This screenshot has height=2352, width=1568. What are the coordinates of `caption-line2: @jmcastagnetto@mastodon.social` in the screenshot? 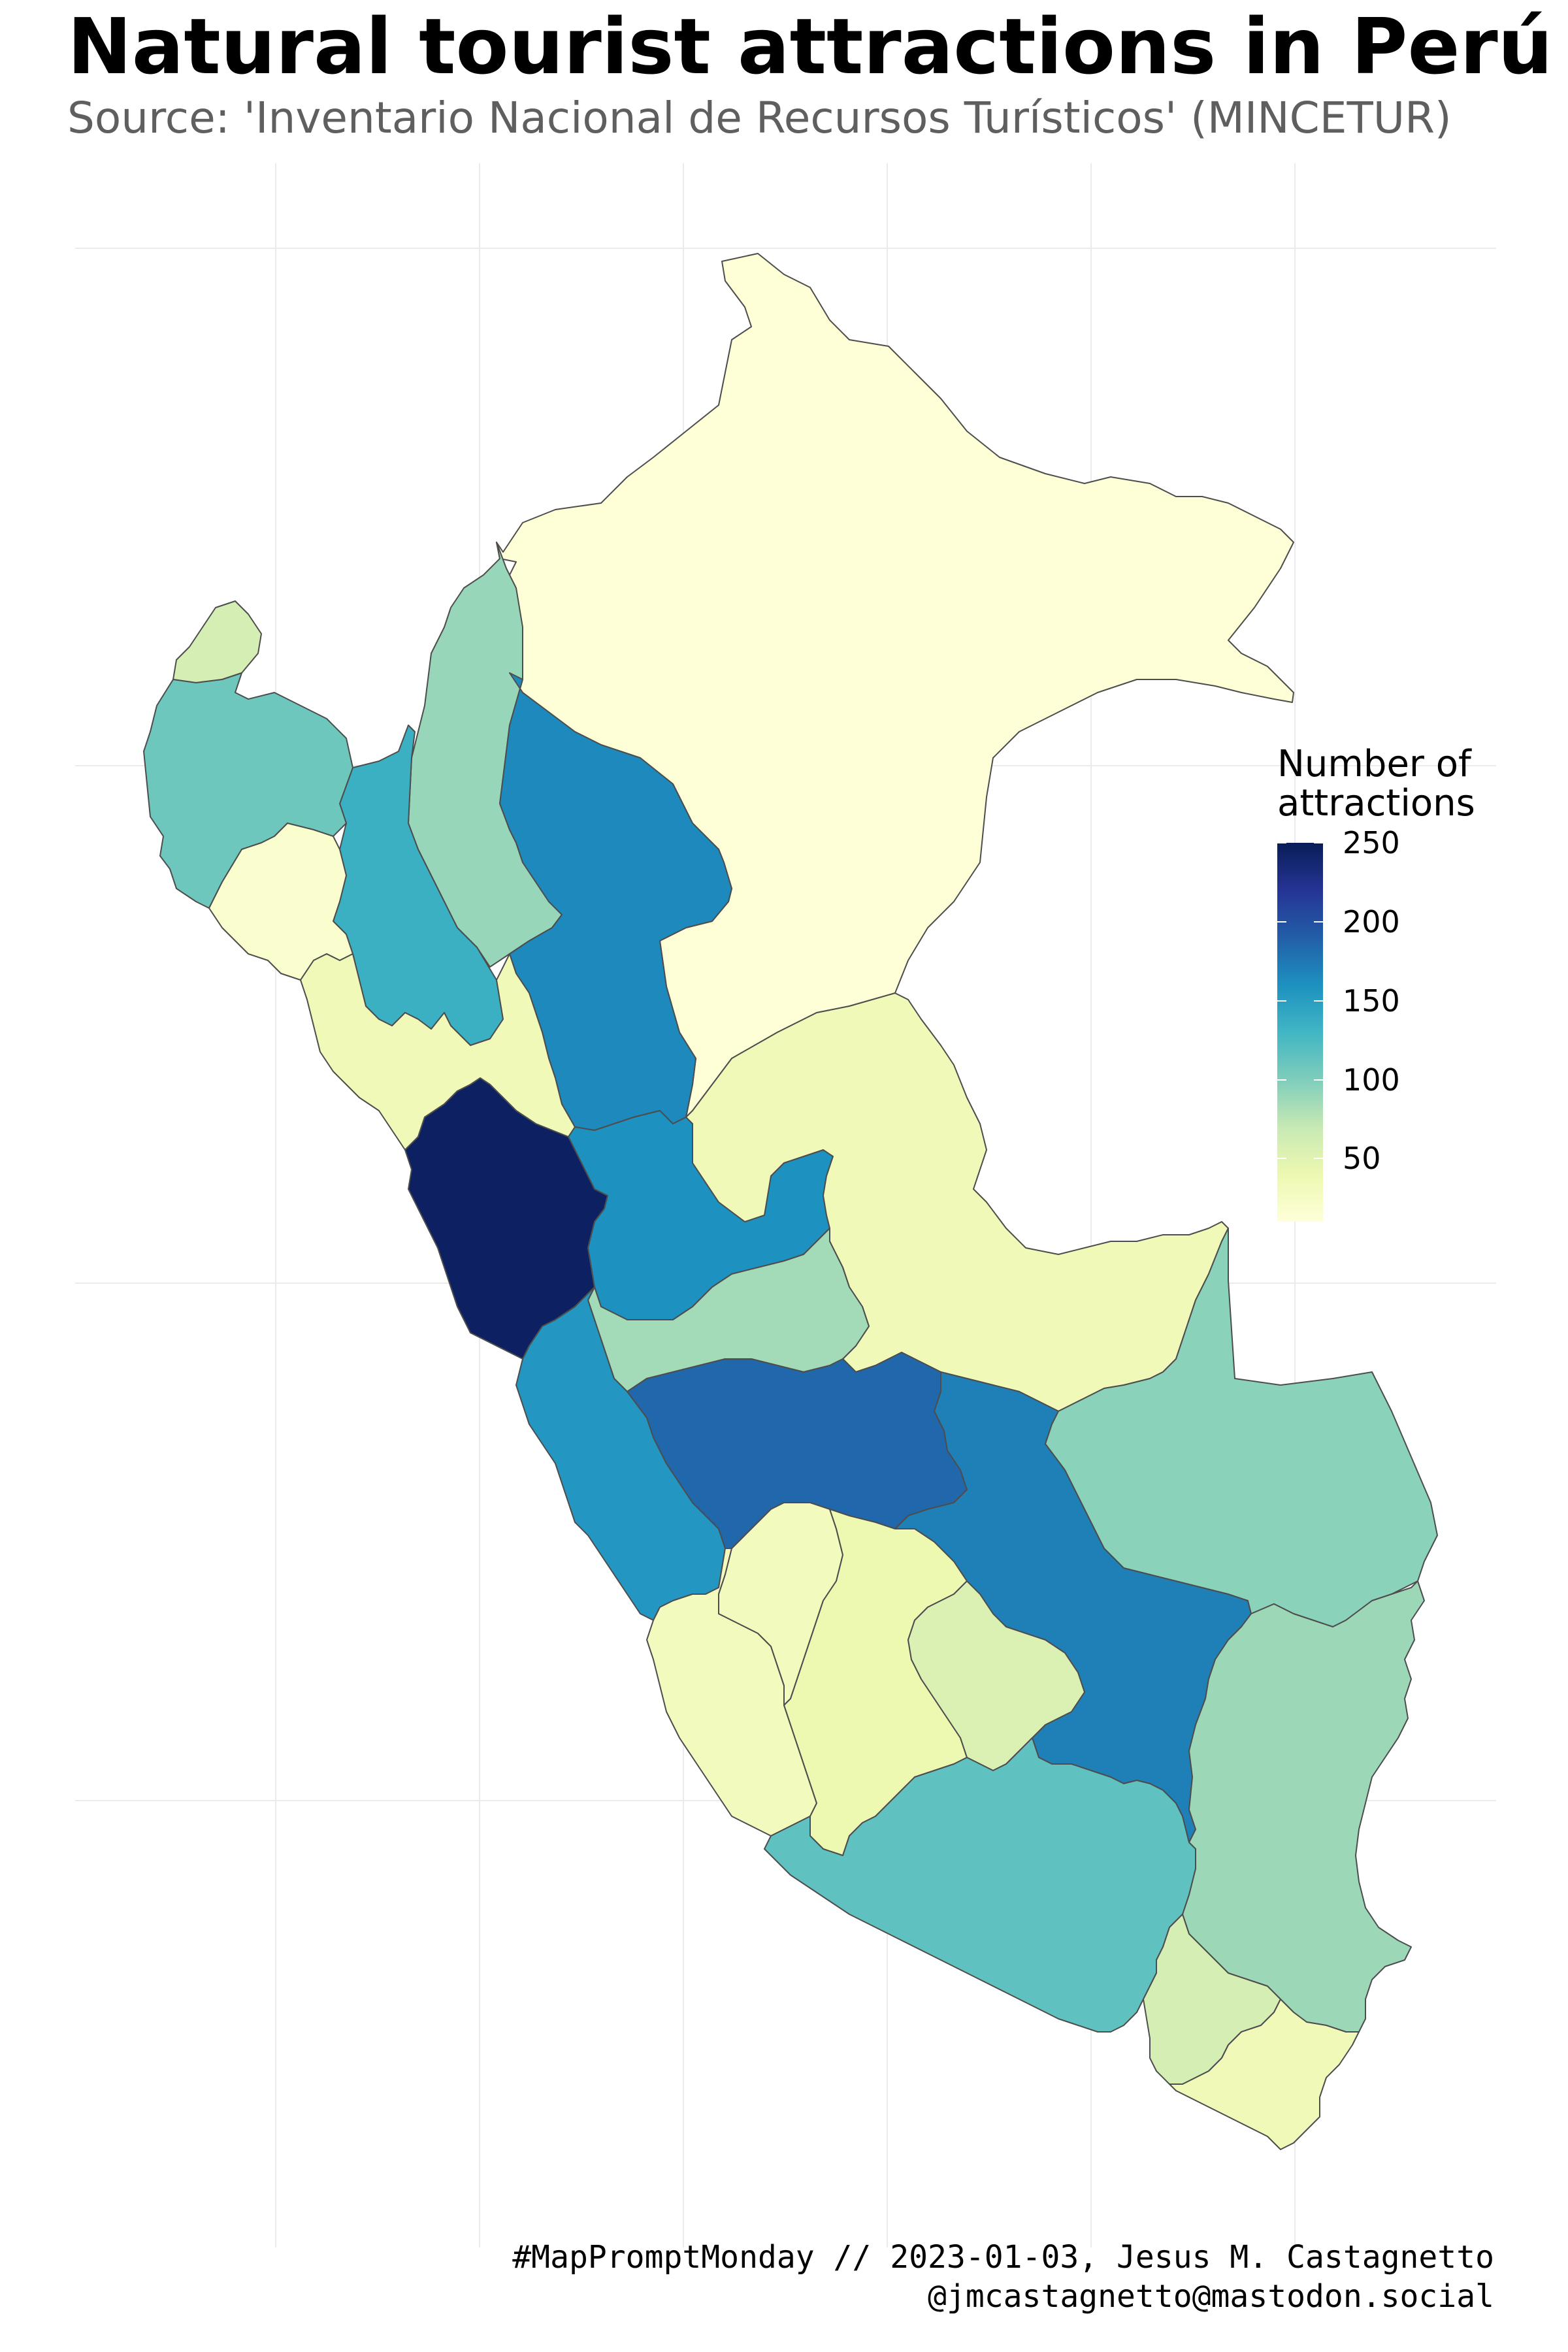 It's located at (1211, 2296).